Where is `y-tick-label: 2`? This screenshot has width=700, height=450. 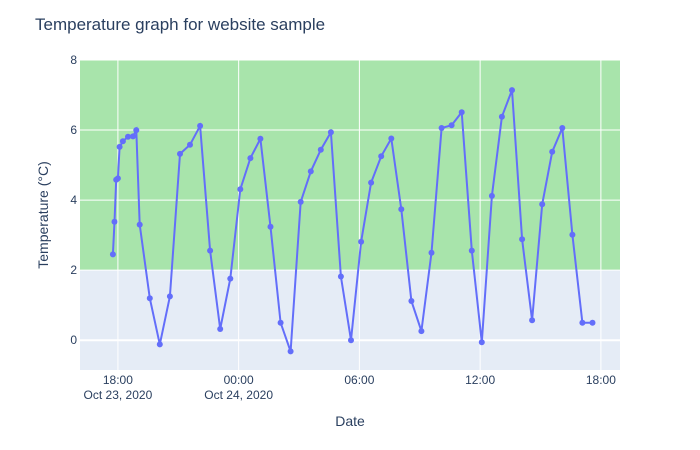
y-tick-label: 2 is located at coordinates (73, 270).